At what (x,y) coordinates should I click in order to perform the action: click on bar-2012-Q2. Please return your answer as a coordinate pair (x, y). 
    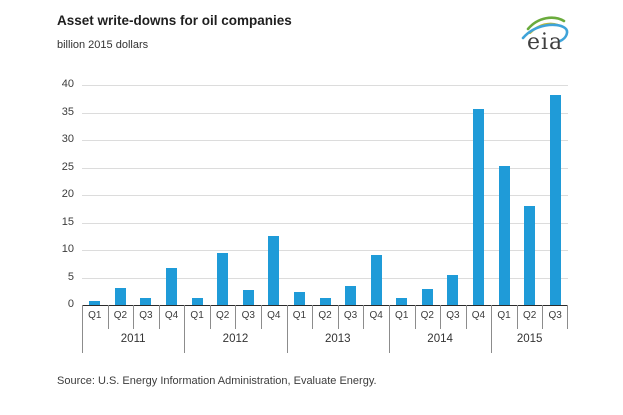
    Looking at the image, I should click on (223, 279).